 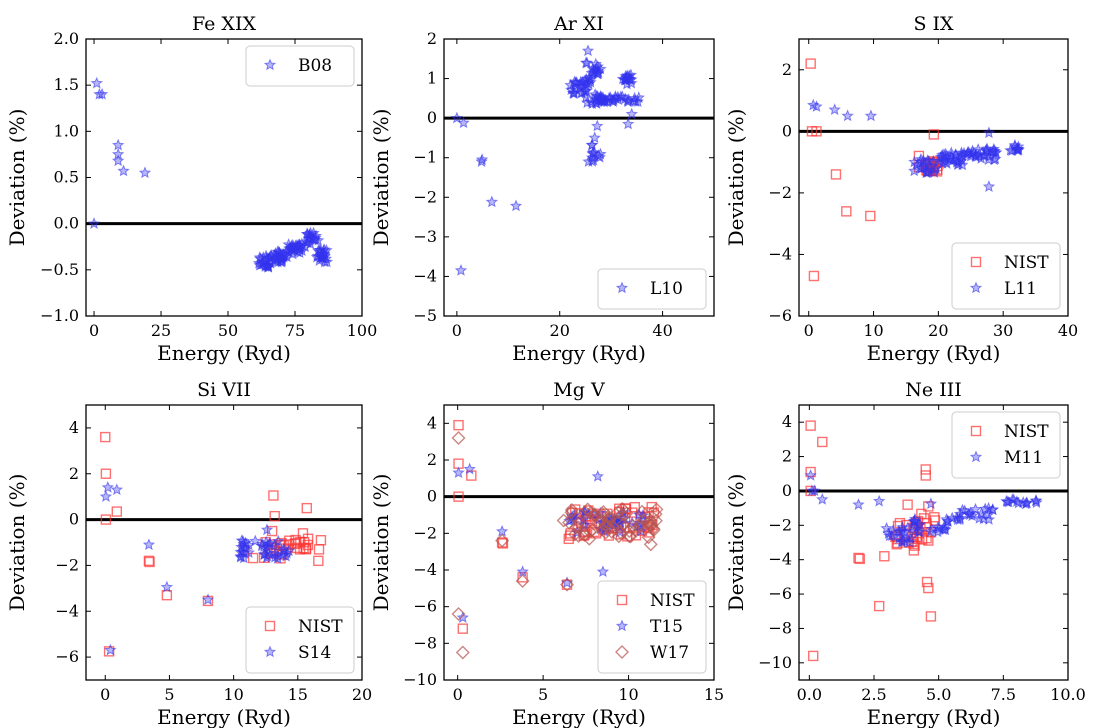 I want to click on series-nist, so click(x=873, y=541).